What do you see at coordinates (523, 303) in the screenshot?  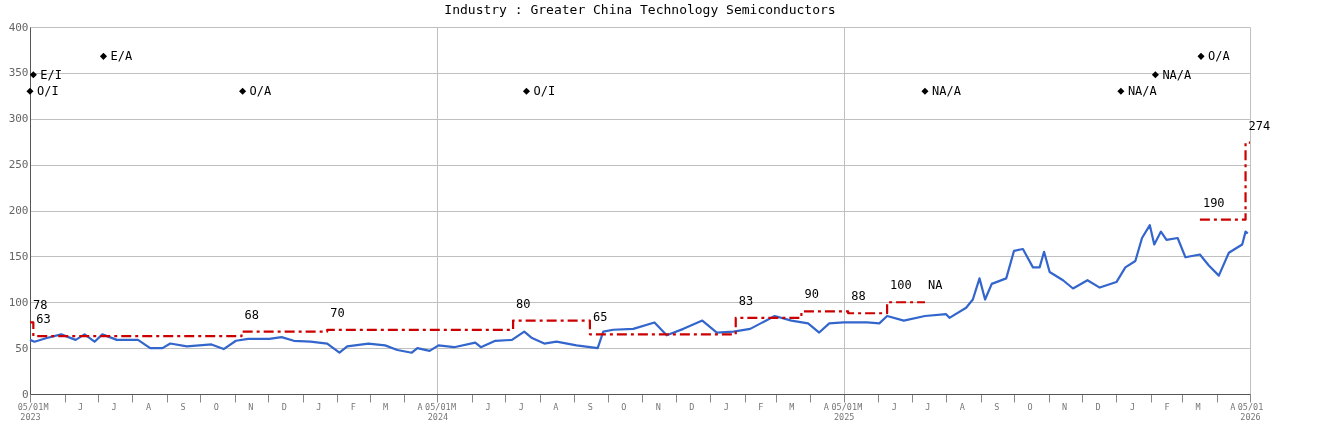 I see `data-label: 80` at bounding box center [523, 303].